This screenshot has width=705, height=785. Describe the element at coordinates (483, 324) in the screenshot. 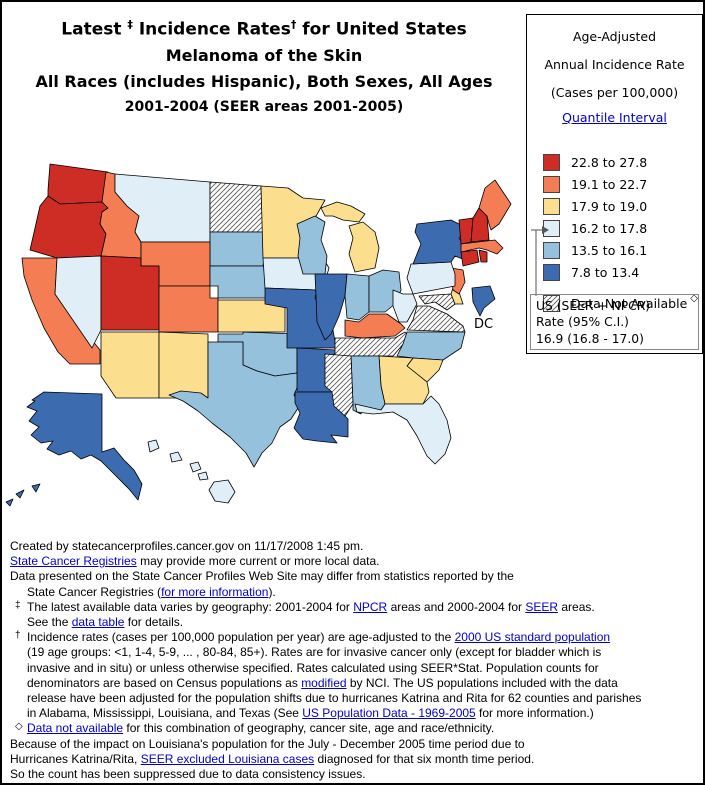

I see `dc-label: DC` at that location.